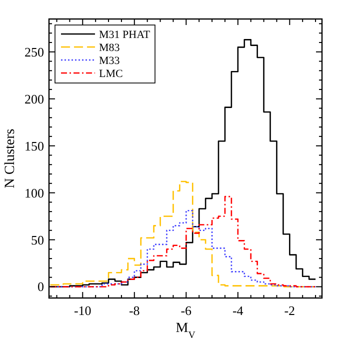  I want to click on x-tick-label: -4, so click(238, 310).